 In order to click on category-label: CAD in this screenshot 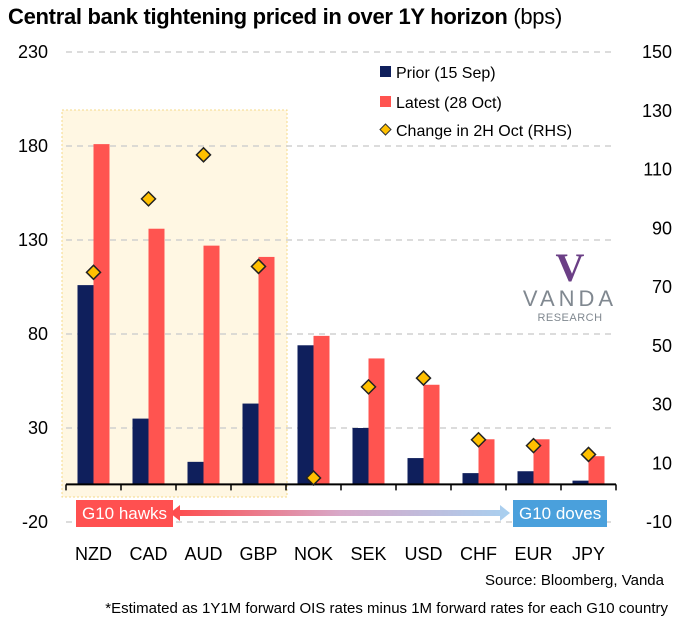, I will do `click(148, 554)`.